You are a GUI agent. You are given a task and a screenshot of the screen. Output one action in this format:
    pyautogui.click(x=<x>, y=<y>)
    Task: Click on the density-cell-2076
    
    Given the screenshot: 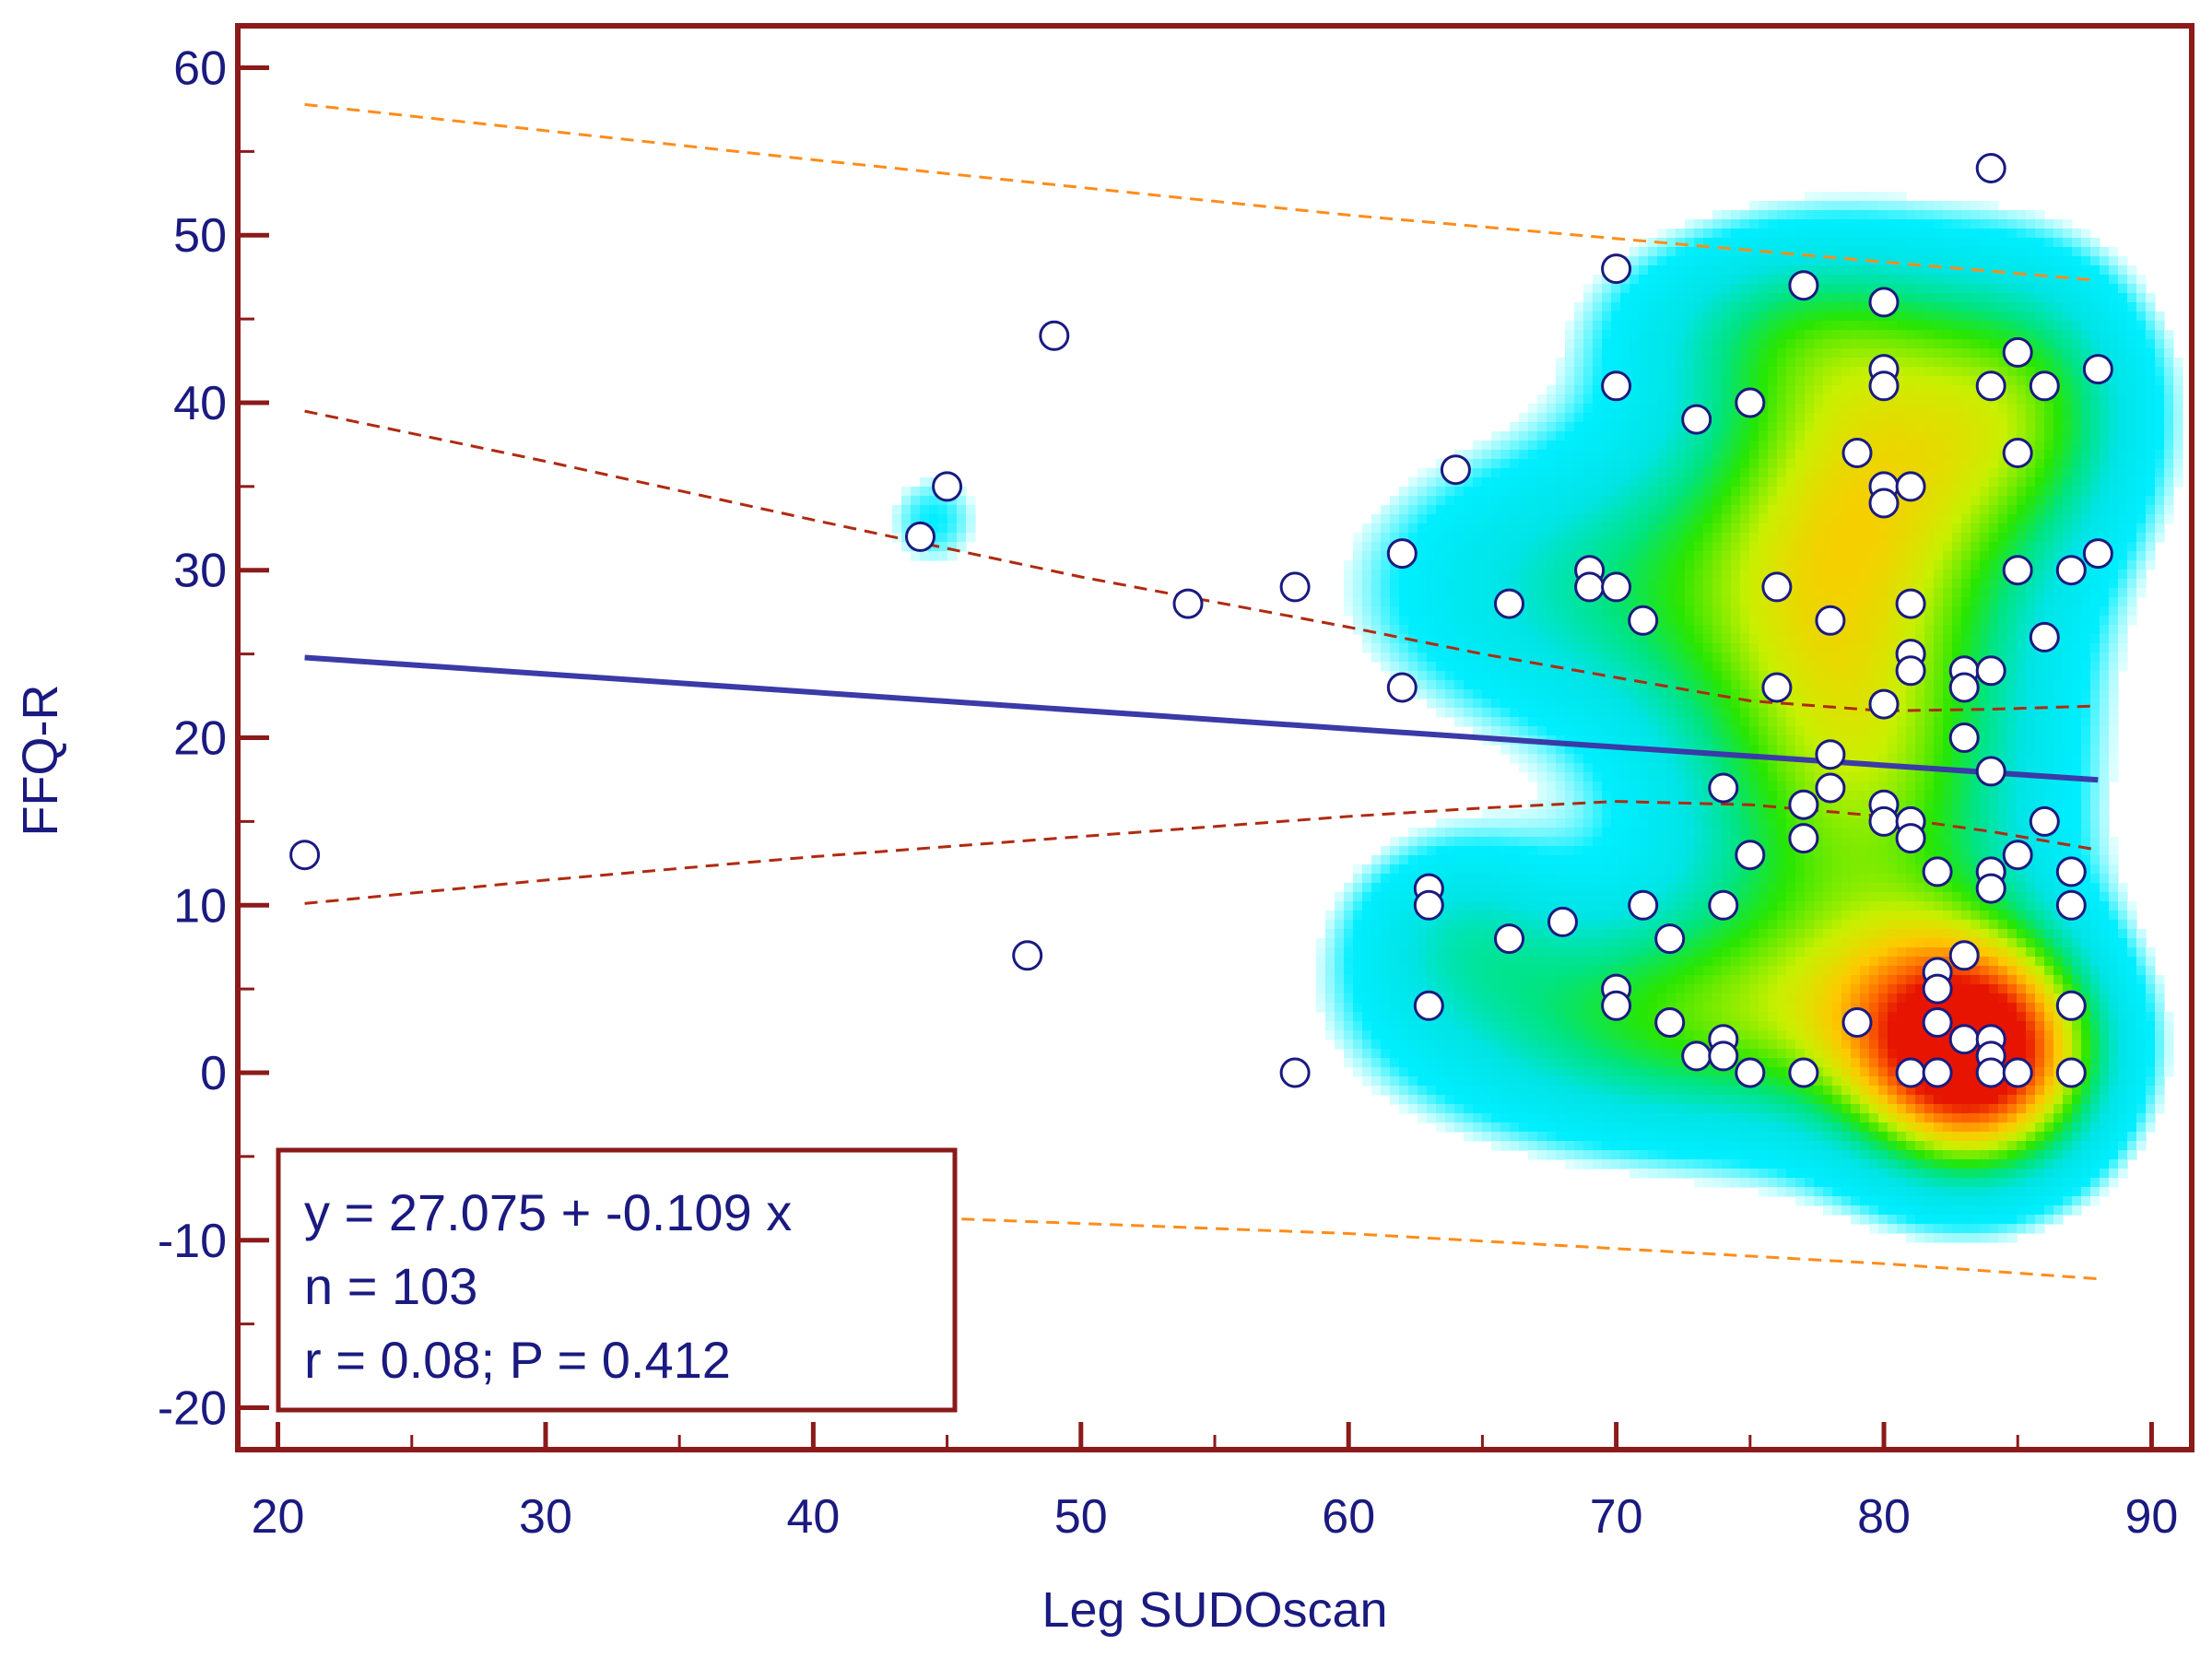 What is the action you would take?
    pyautogui.click(x=2095, y=492)
    